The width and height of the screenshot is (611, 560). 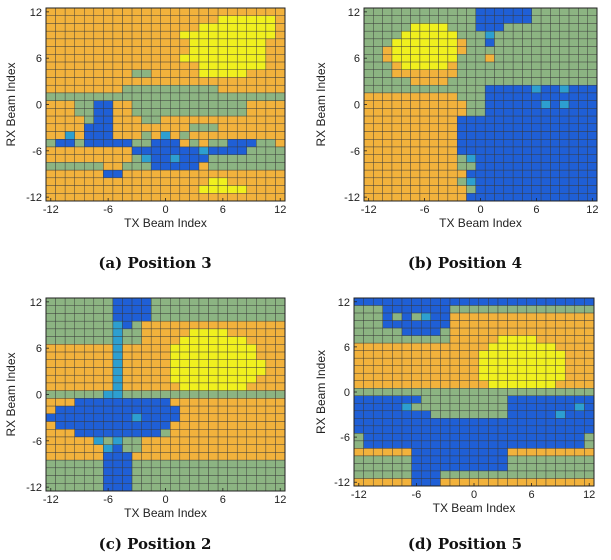 What do you see at coordinates (39, 349) in the screenshot?
I see `y-tick-label: 6` at bounding box center [39, 349].